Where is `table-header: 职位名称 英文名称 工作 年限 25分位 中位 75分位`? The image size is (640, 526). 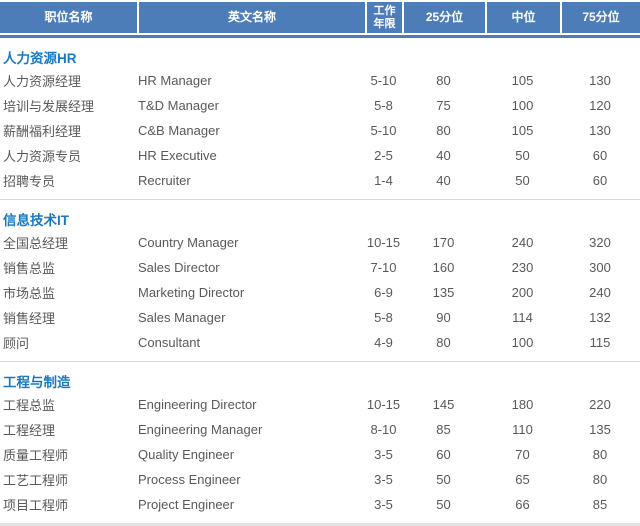 table-header: 职位名称 英文名称 工作 年限 25分位 中位 75分位 is located at coordinates (320, 17).